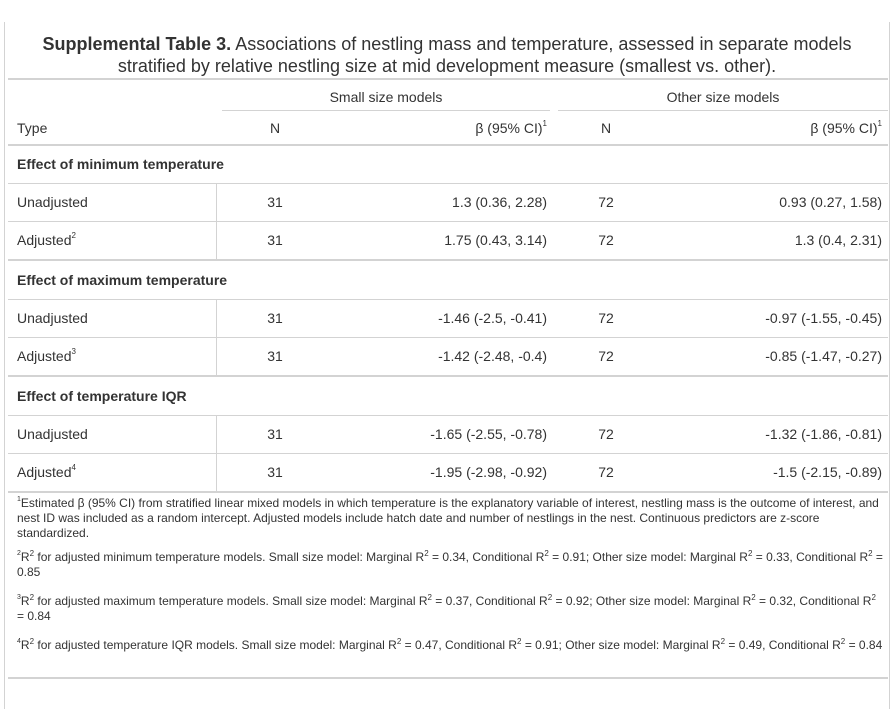 Image resolution: width=894 pixels, height=709 pixels. What do you see at coordinates (488, 472) in the screenshot?
I see `cell-beta-small: -1.95 (-2.98, -0.92)` at bounding box center [488, 472].